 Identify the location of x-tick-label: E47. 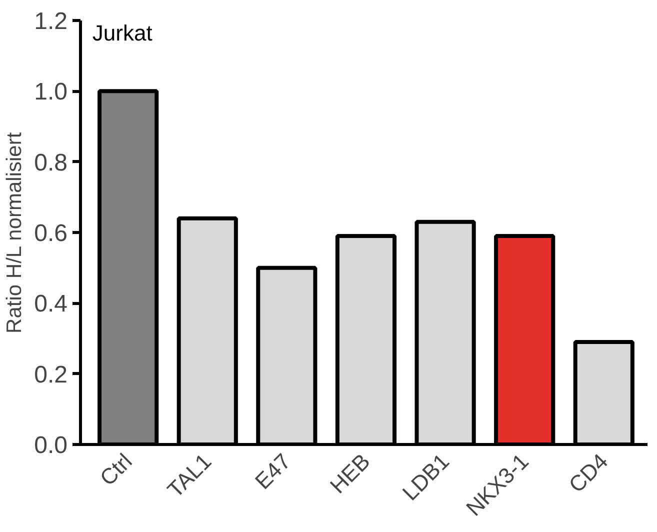
(273, 471).